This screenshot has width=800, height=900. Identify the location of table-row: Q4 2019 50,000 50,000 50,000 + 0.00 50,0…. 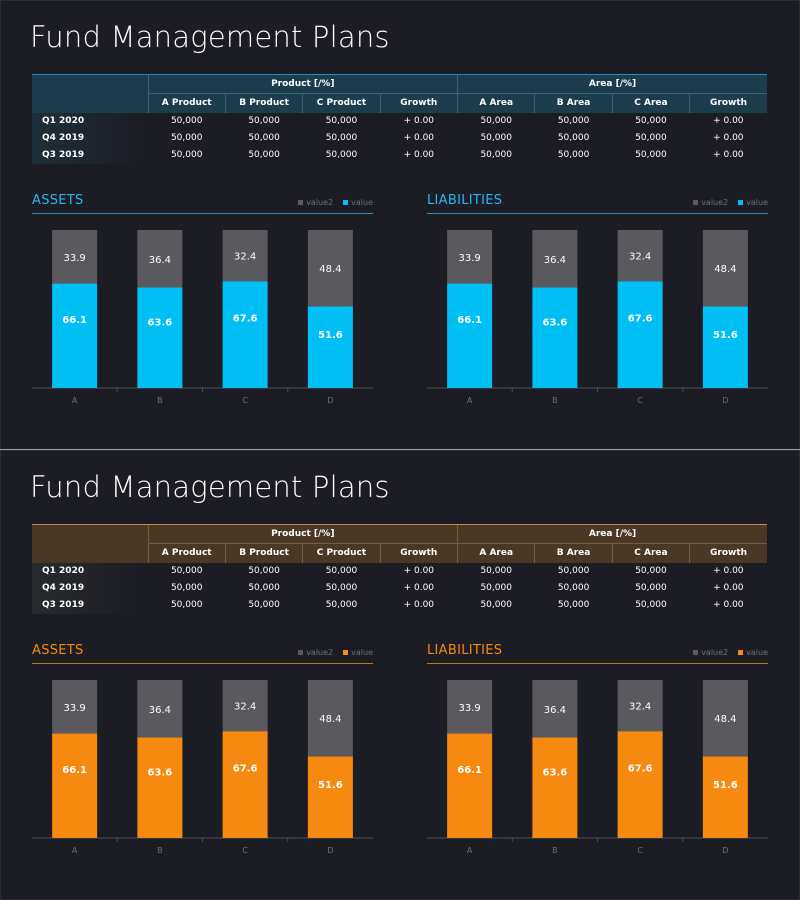
(399, 588).